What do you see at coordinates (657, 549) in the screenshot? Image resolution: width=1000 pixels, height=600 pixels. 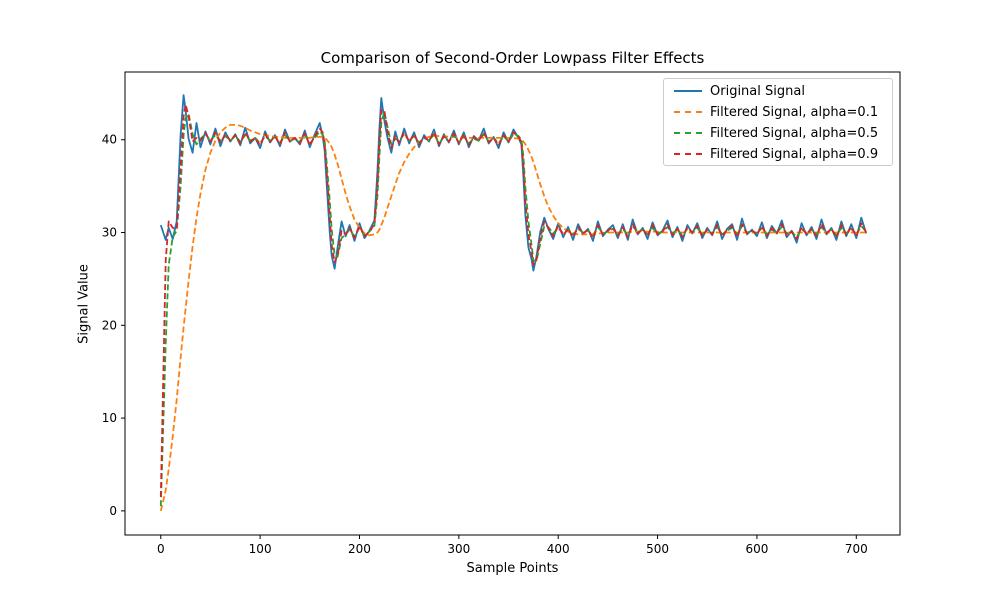 I see `x-tick-label: 500` at bounding box center [657, 549].